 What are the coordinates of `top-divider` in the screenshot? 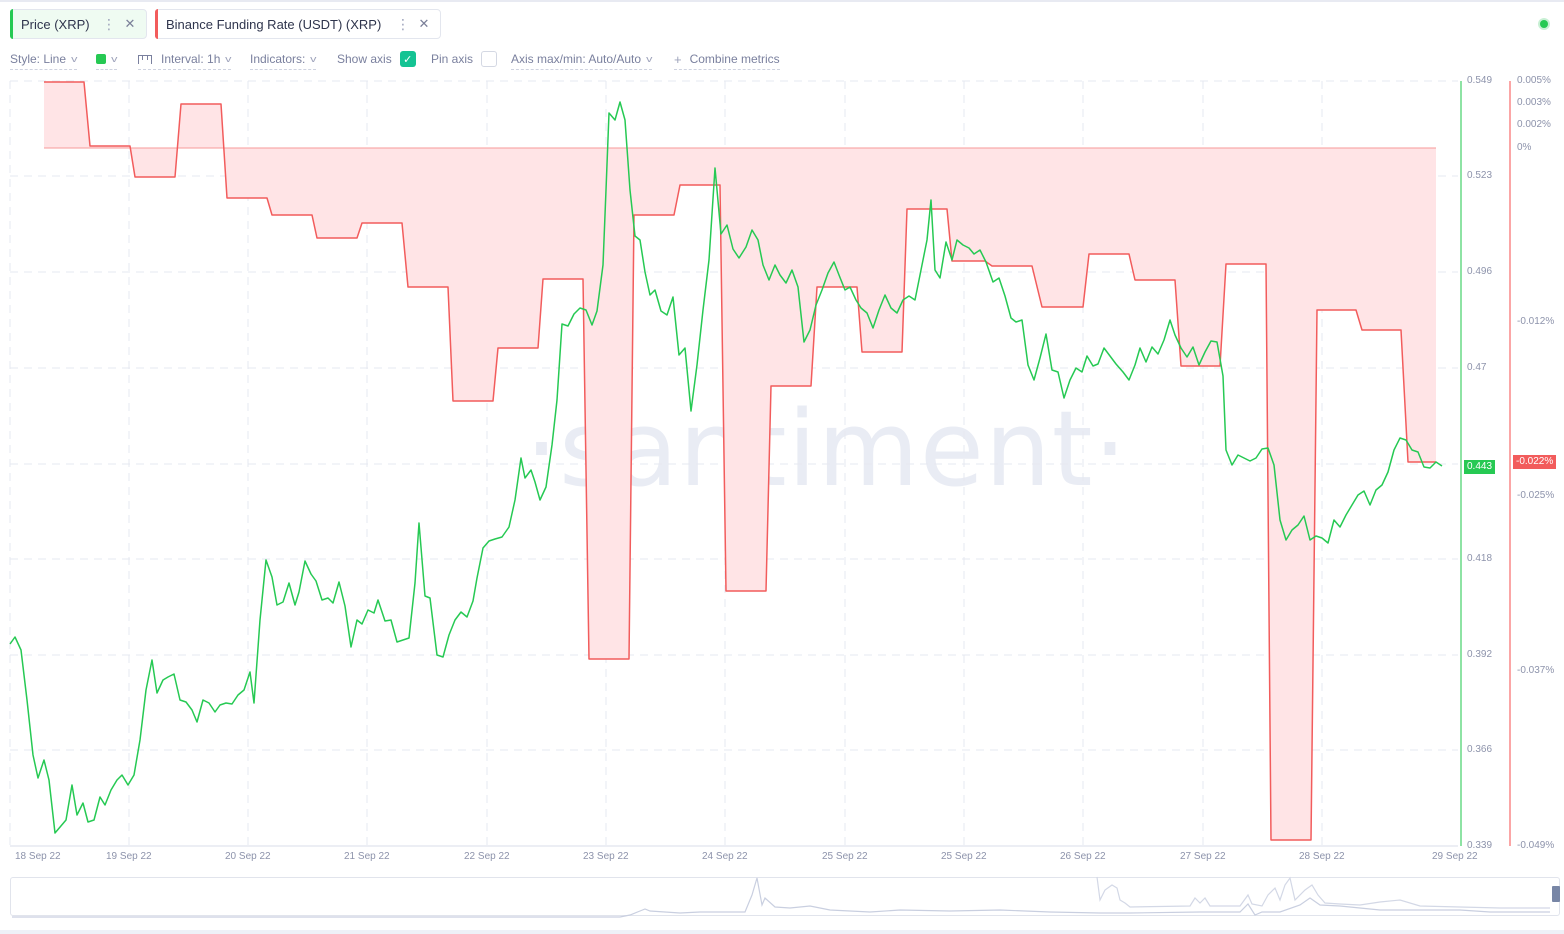 It's located at (782, 1).